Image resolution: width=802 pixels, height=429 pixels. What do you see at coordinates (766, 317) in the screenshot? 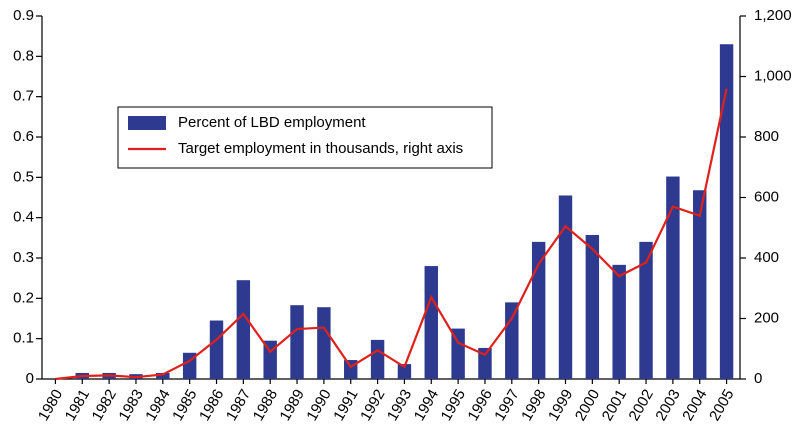
I see `y2-tick-label: 200` at bounding box center [766, 317].